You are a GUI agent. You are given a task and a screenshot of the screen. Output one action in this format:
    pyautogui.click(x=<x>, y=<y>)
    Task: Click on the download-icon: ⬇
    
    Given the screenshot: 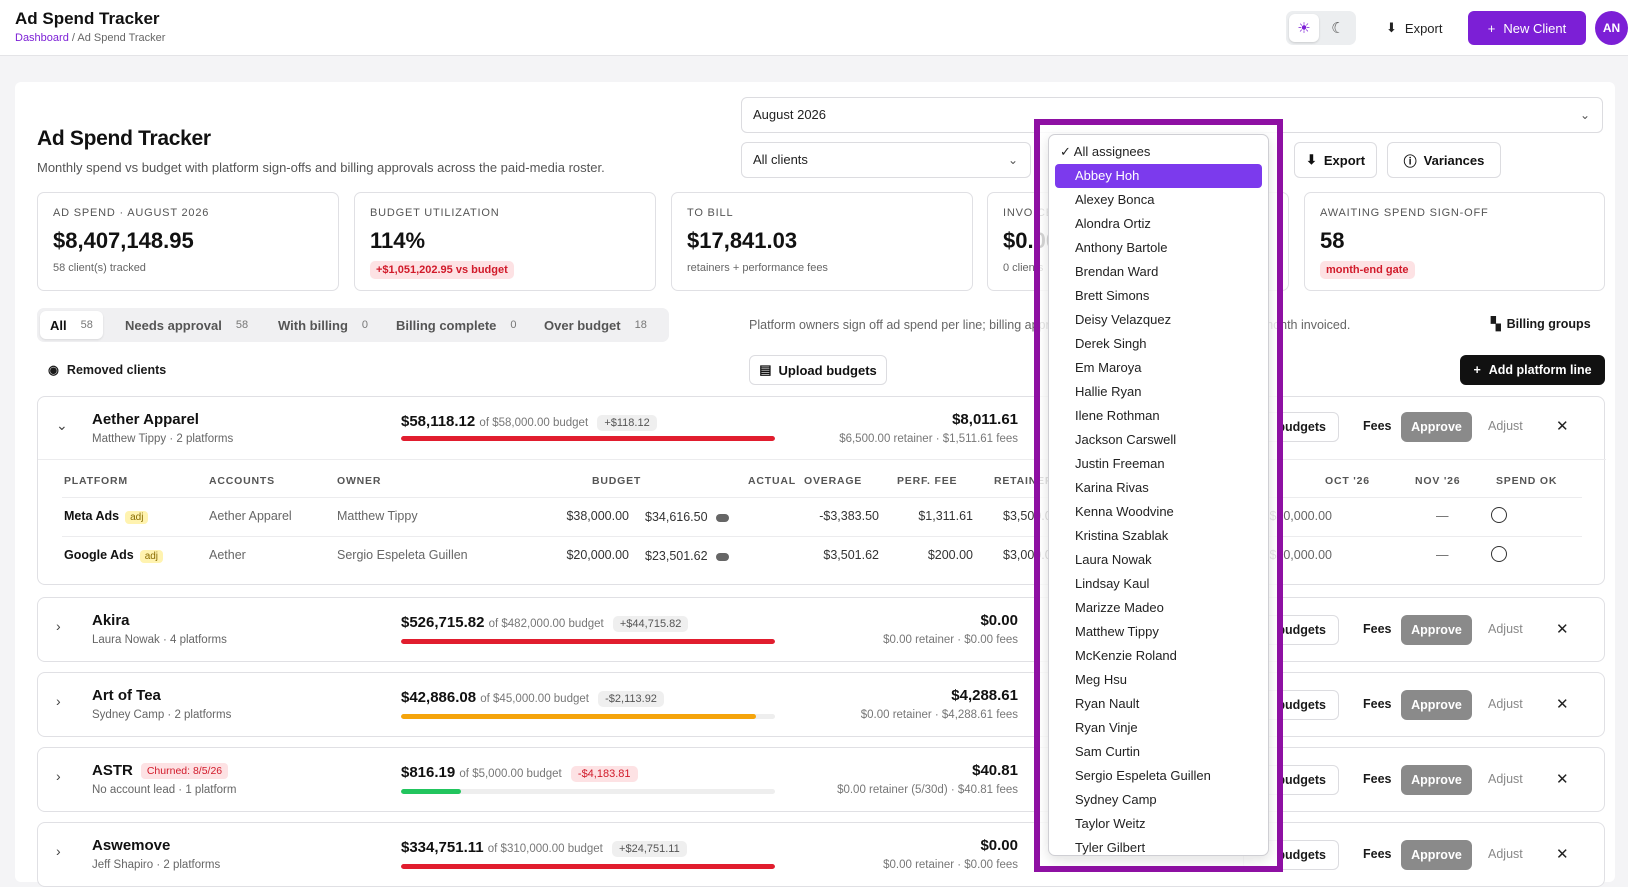 What is the action you would take?
    pyautogui.click(x=1391, y=27)
    